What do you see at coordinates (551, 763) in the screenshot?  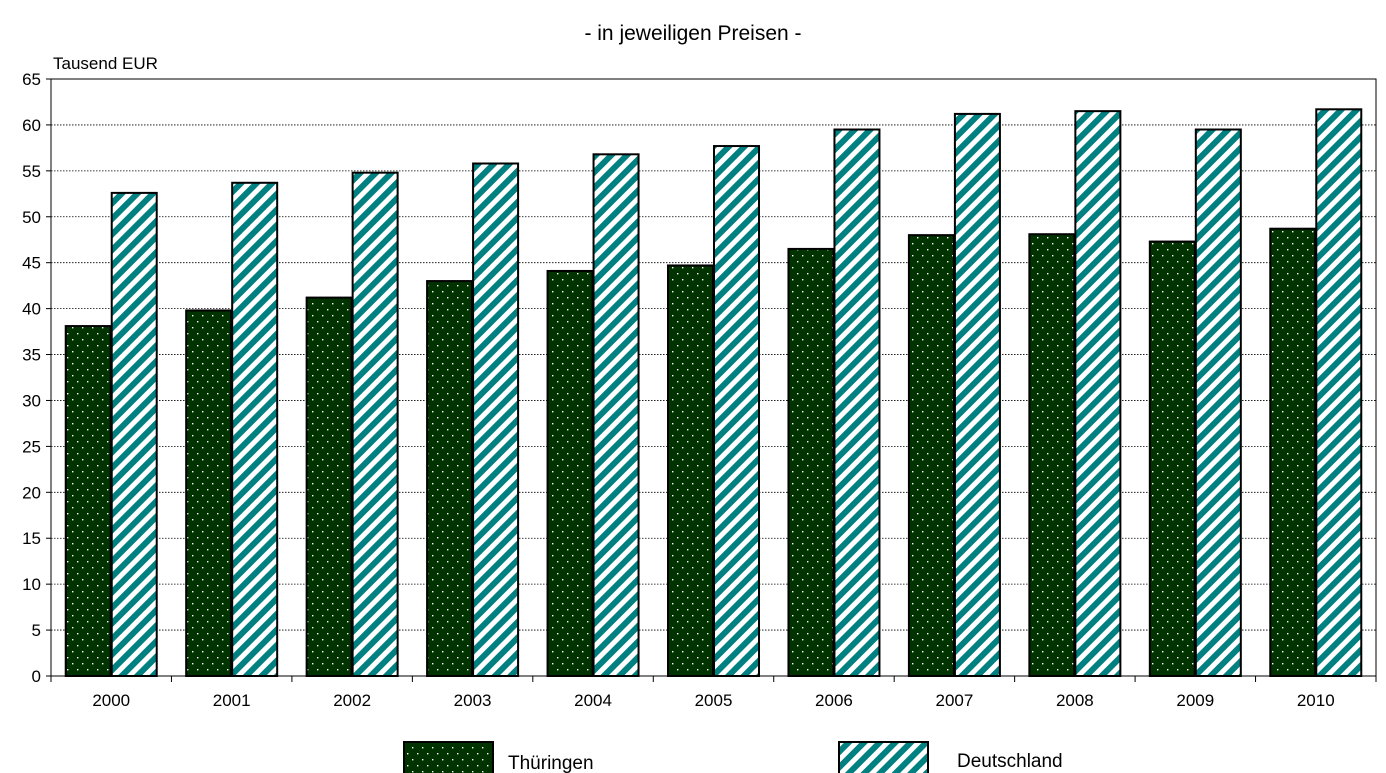 I see `legend-label-thueringen: Thüringen` at bounding box center [551, 763].